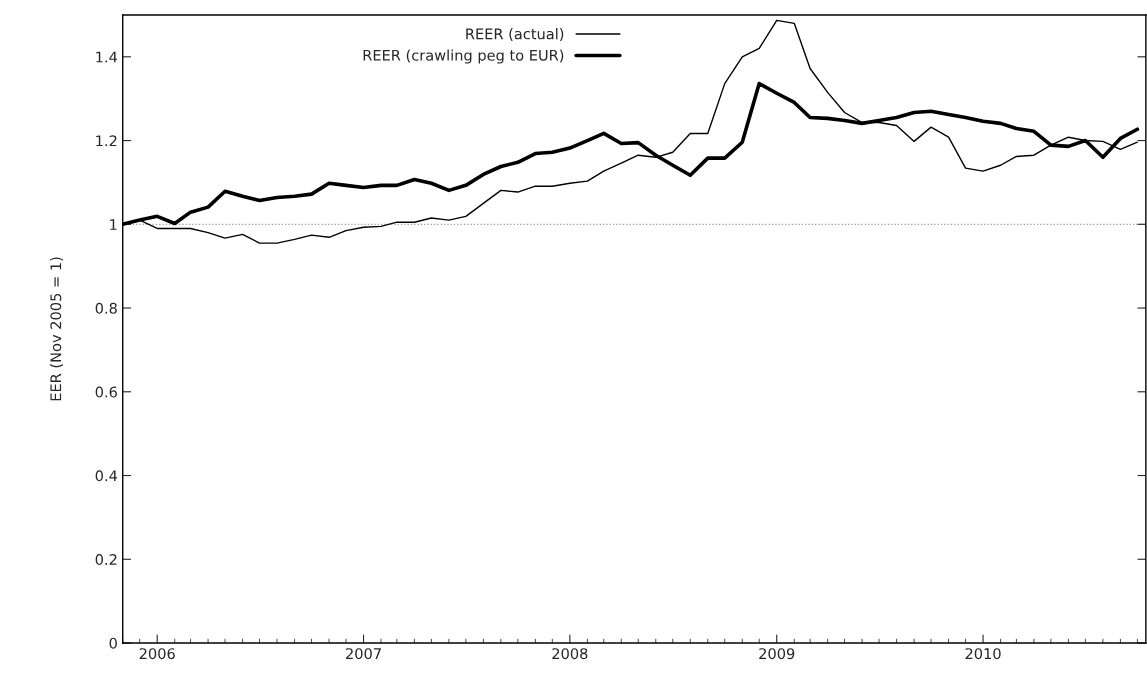 This screenshot has width=1147, height=679. Describe the element at coordinates (106, 392) in the screenshot. I see `y-tick-label: 0.6` at that location.